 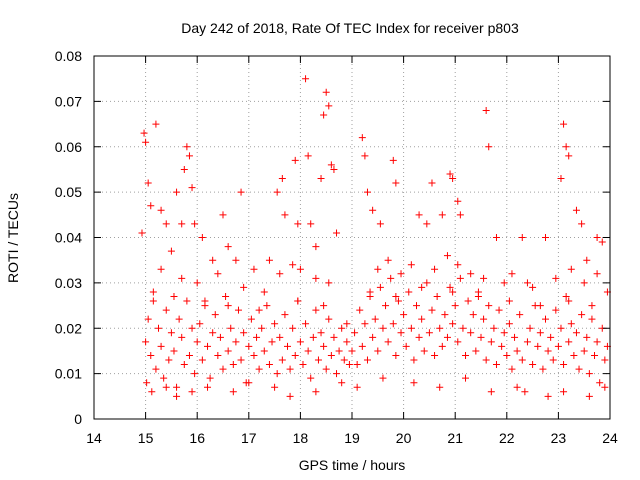 What do you see at coordinates (68, 374) in the screenshot?
I see `y-tick-label: 0.01` at bounding box center [68, 374].